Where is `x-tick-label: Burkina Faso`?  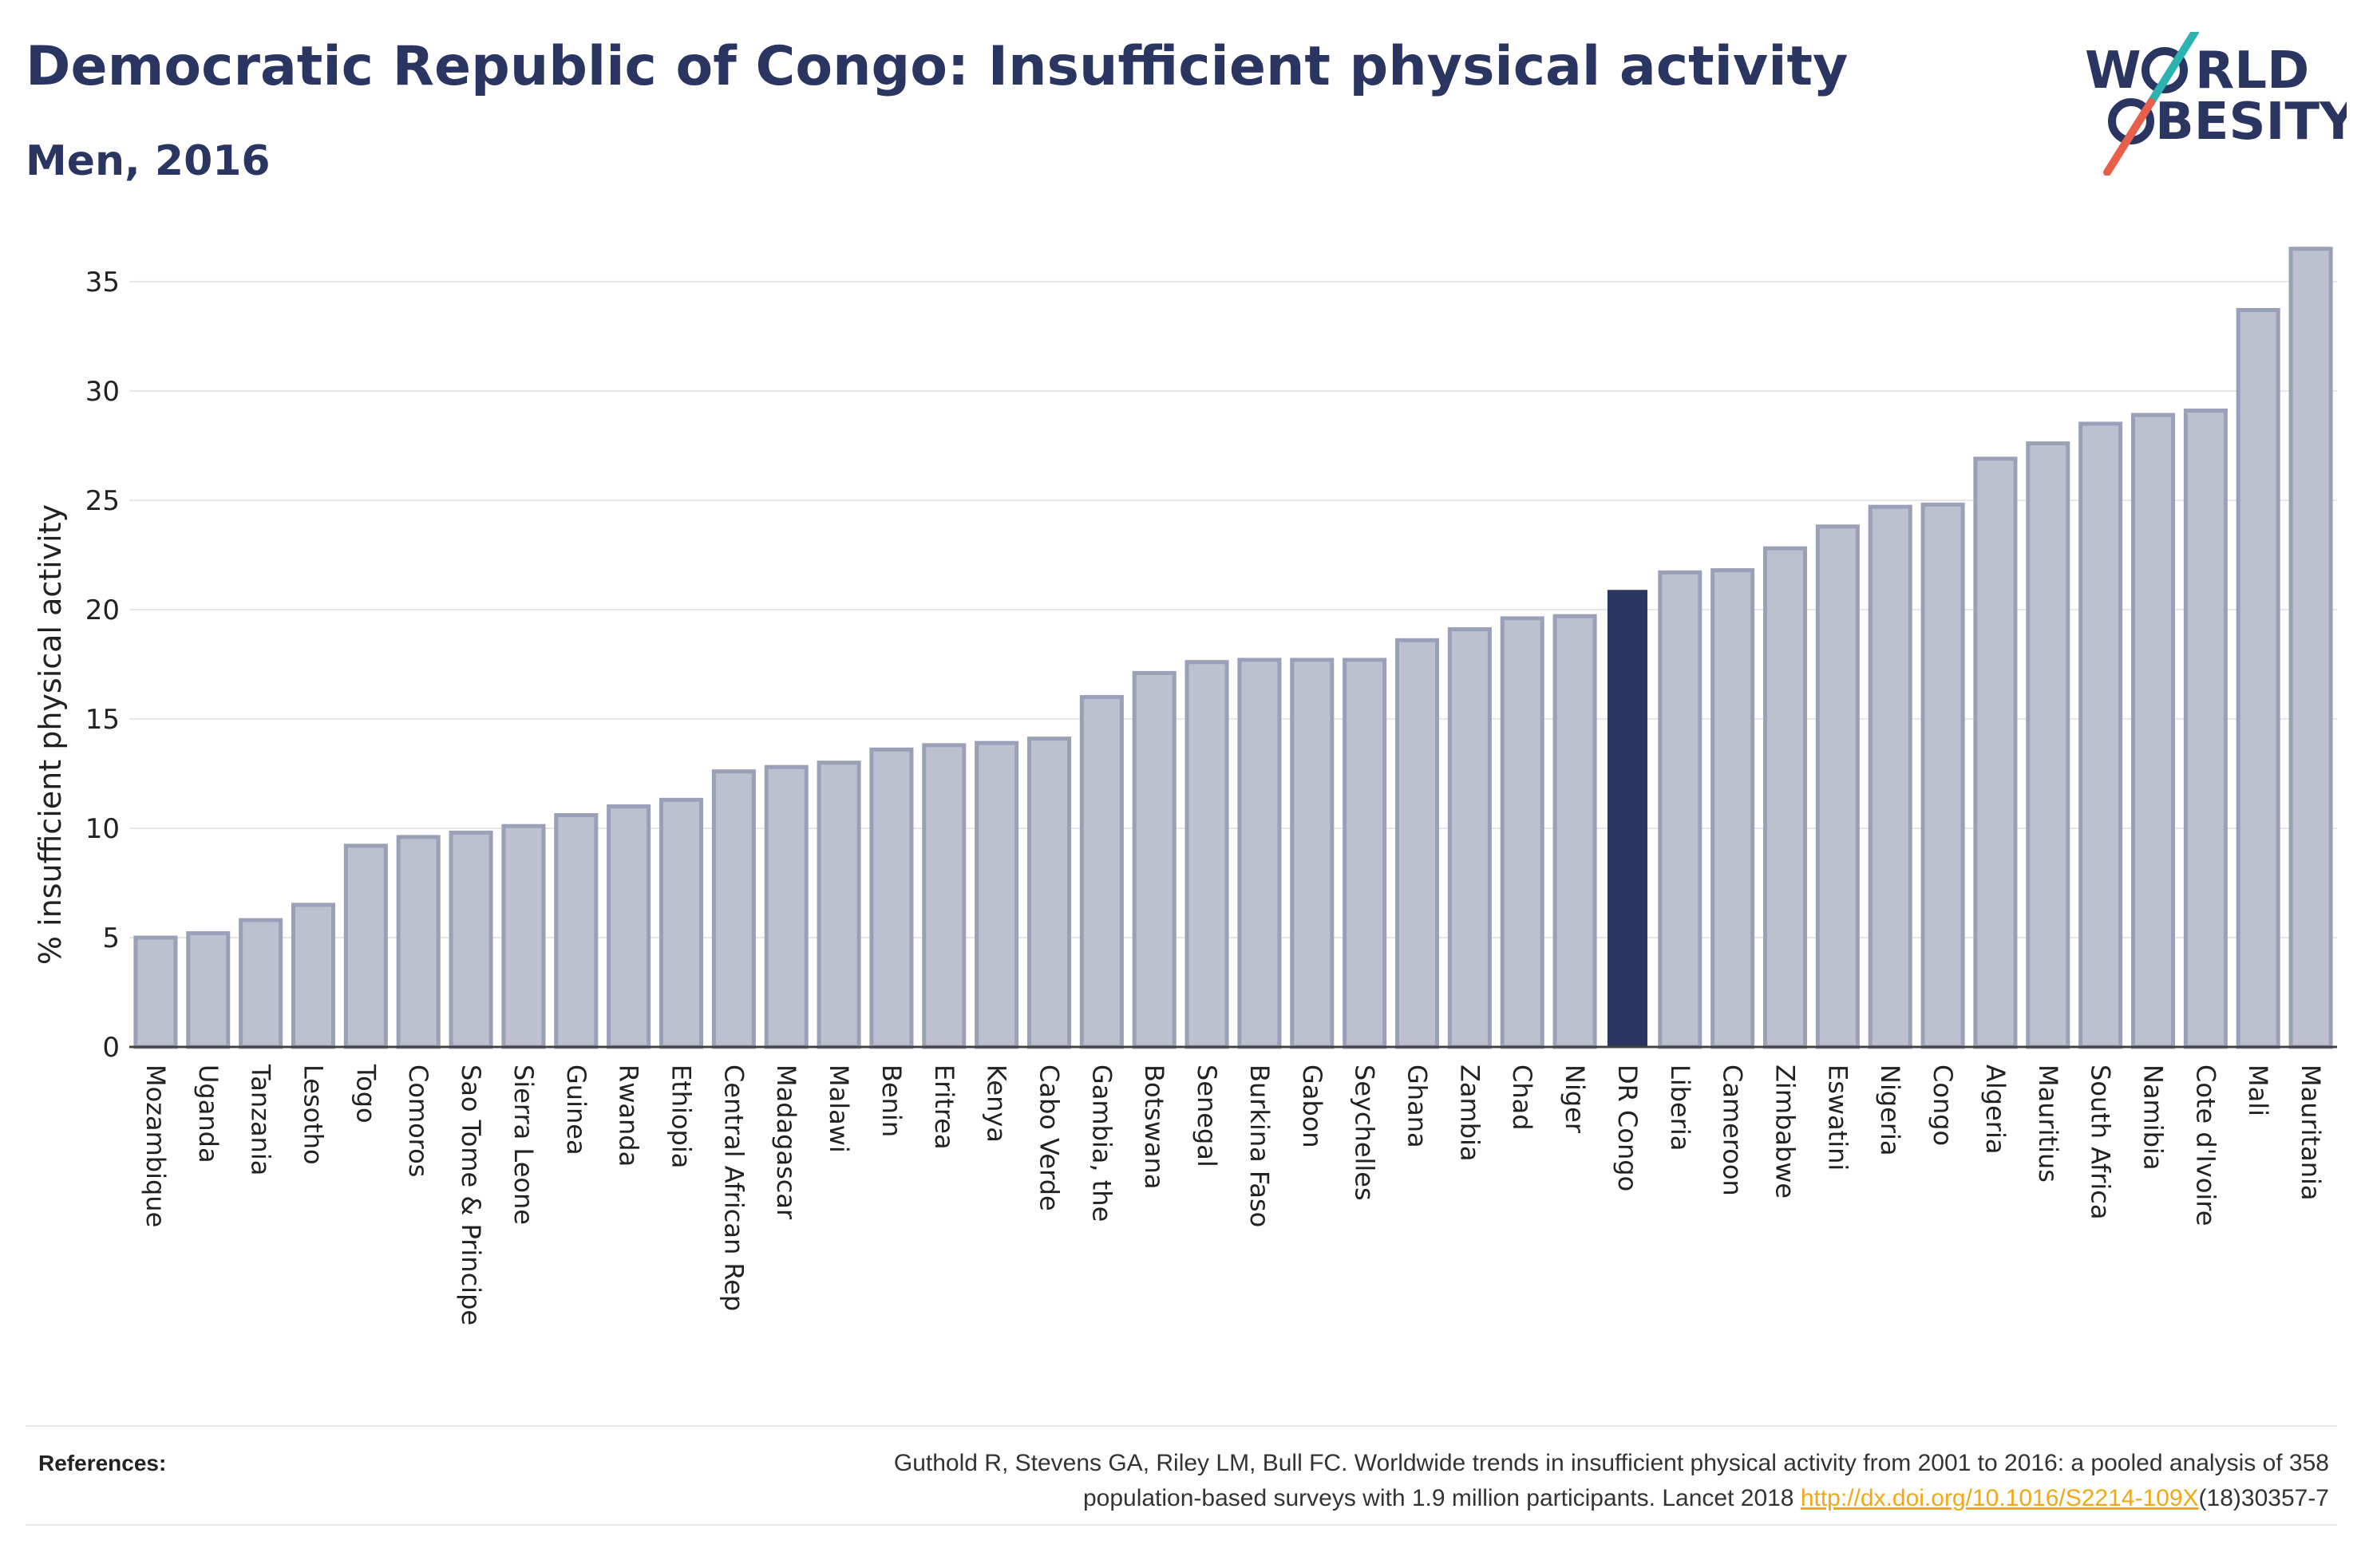 x-tick-label: Burkina Faso is located at coordinates (1259, 1145).